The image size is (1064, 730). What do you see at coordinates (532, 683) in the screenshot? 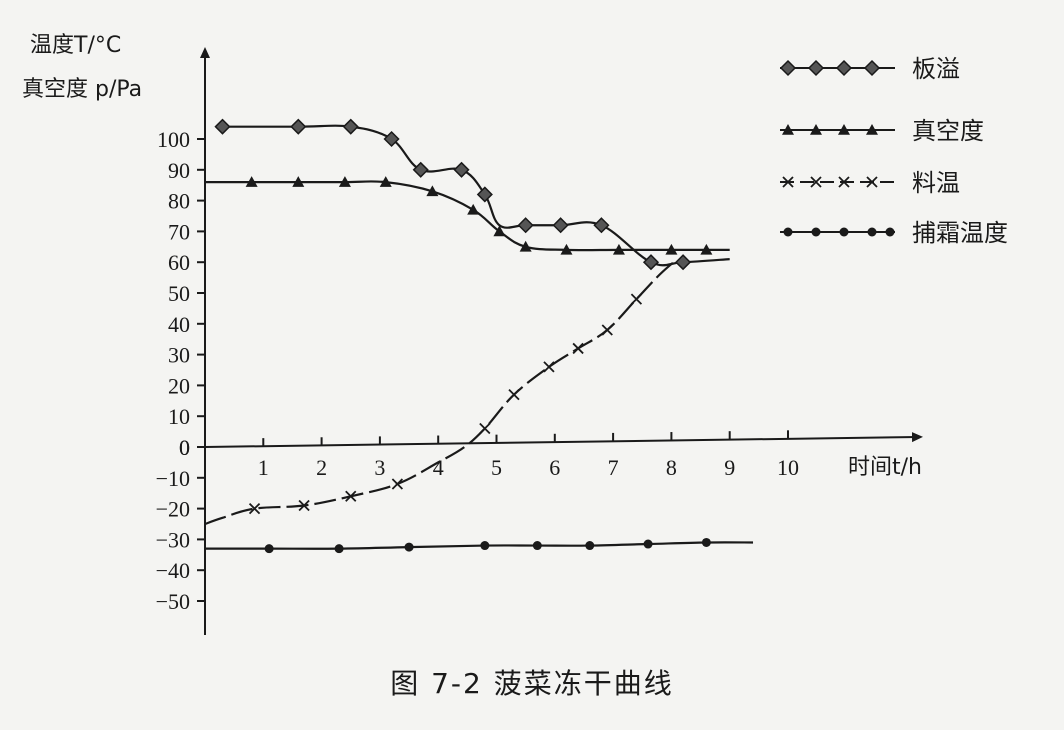
I see `figure-caption: 图 7-2 菠菜冻干曲线` at bounding box center [532, 683].